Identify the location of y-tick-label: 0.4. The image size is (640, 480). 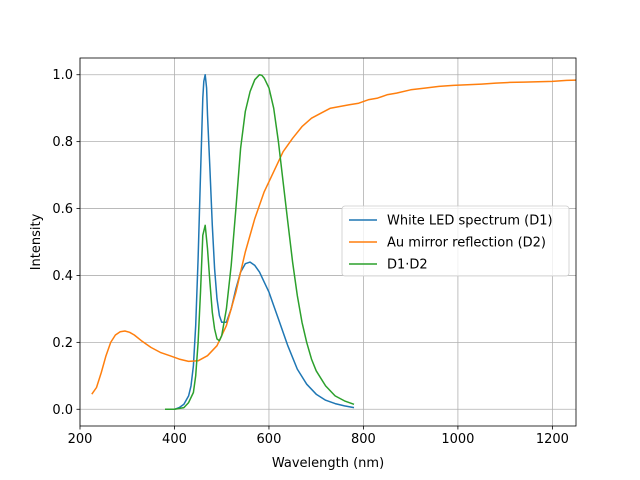
(62, 276).